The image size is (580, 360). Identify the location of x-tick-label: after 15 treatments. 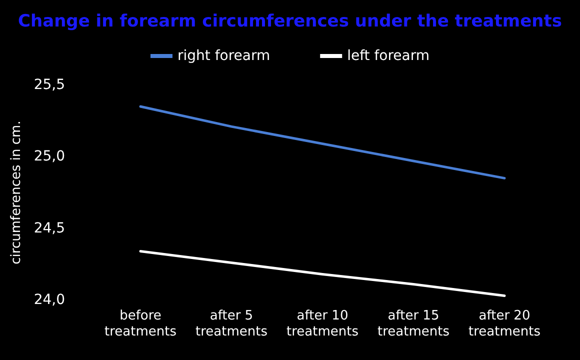
(414, 324).